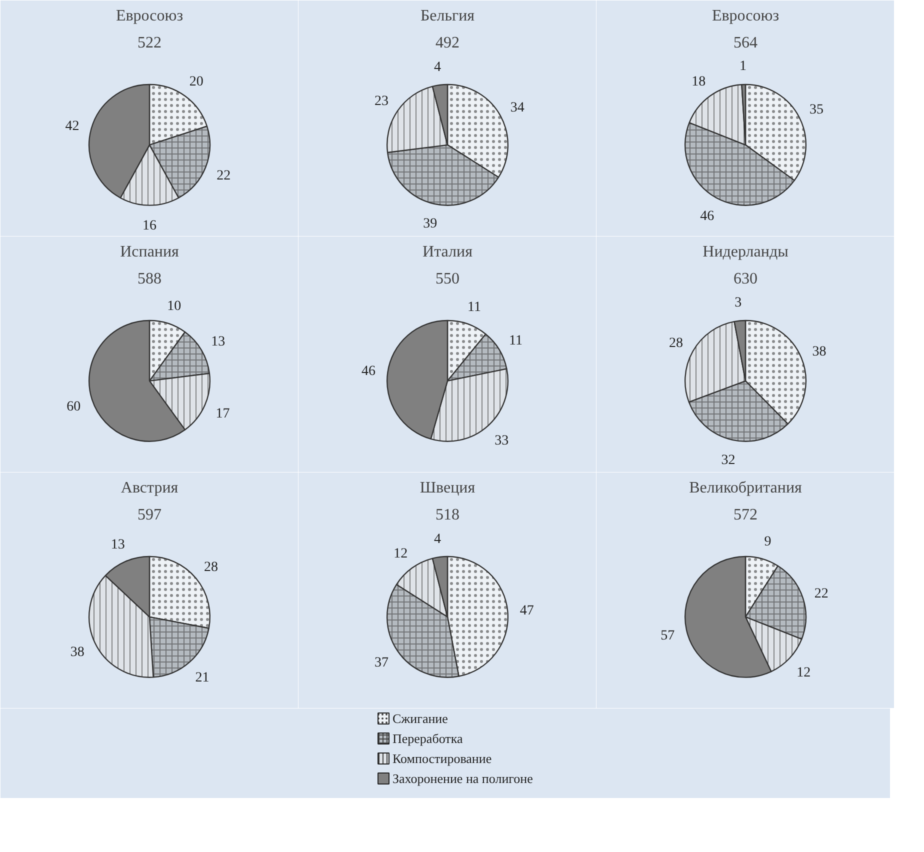  Describe the element at coordinates (501, 440) in the screenshot. I see `data-label: 33` at that location.